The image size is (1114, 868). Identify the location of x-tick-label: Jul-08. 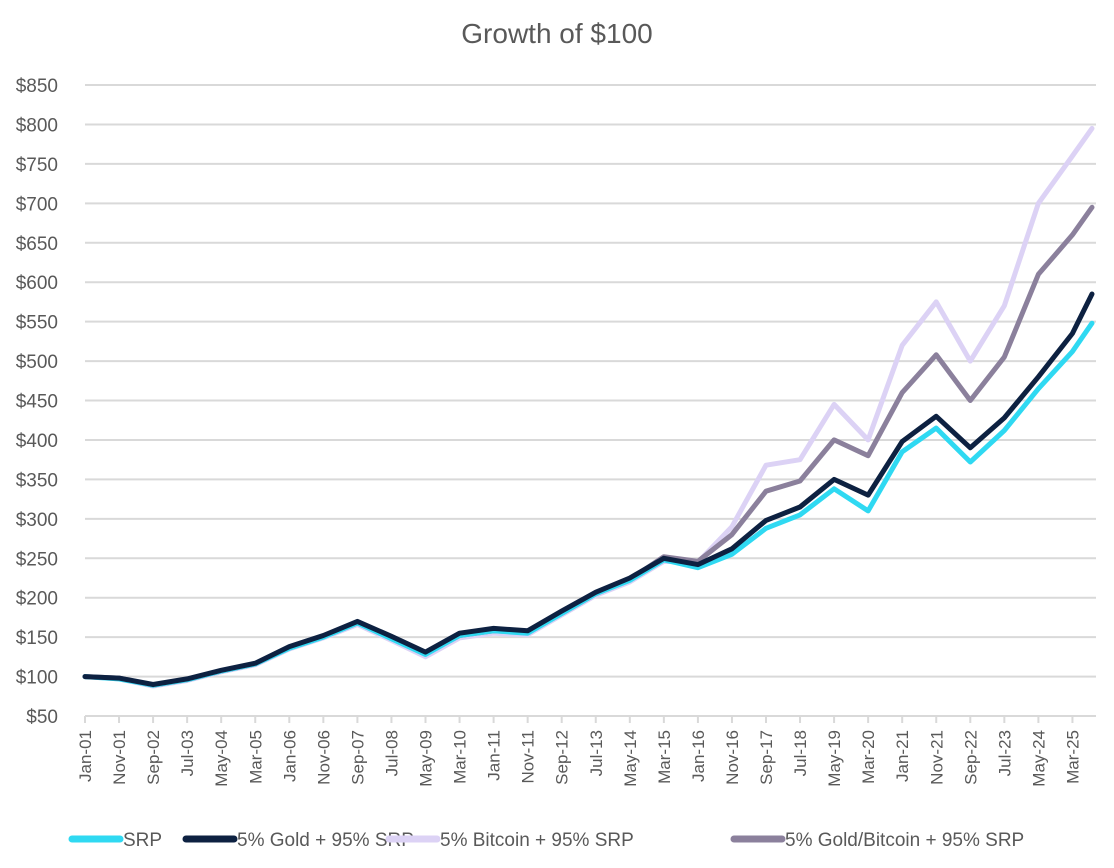
(391, 753).